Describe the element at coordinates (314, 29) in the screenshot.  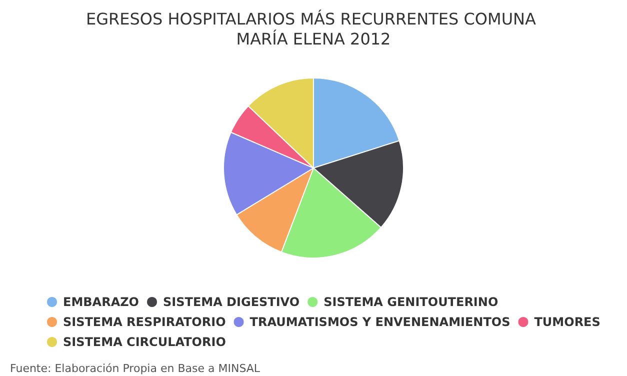
I see `chart-title: EGRESOS HOSPITALARIOS MÁS RECURRENTES COMUNA MARÍA ELENA 2012` at that location.